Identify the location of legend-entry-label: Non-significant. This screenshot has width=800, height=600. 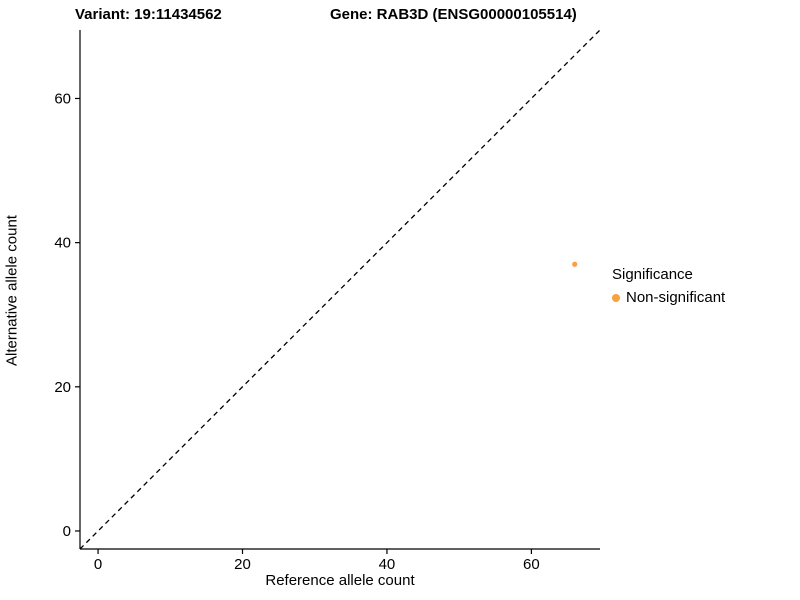
(676, 297).